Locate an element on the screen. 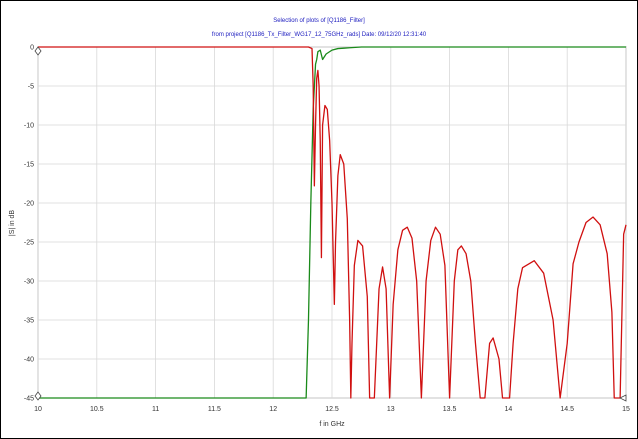 This screenshot has height=439, width=638. x-tick-label: 11 is located at coordinates (155, 409).